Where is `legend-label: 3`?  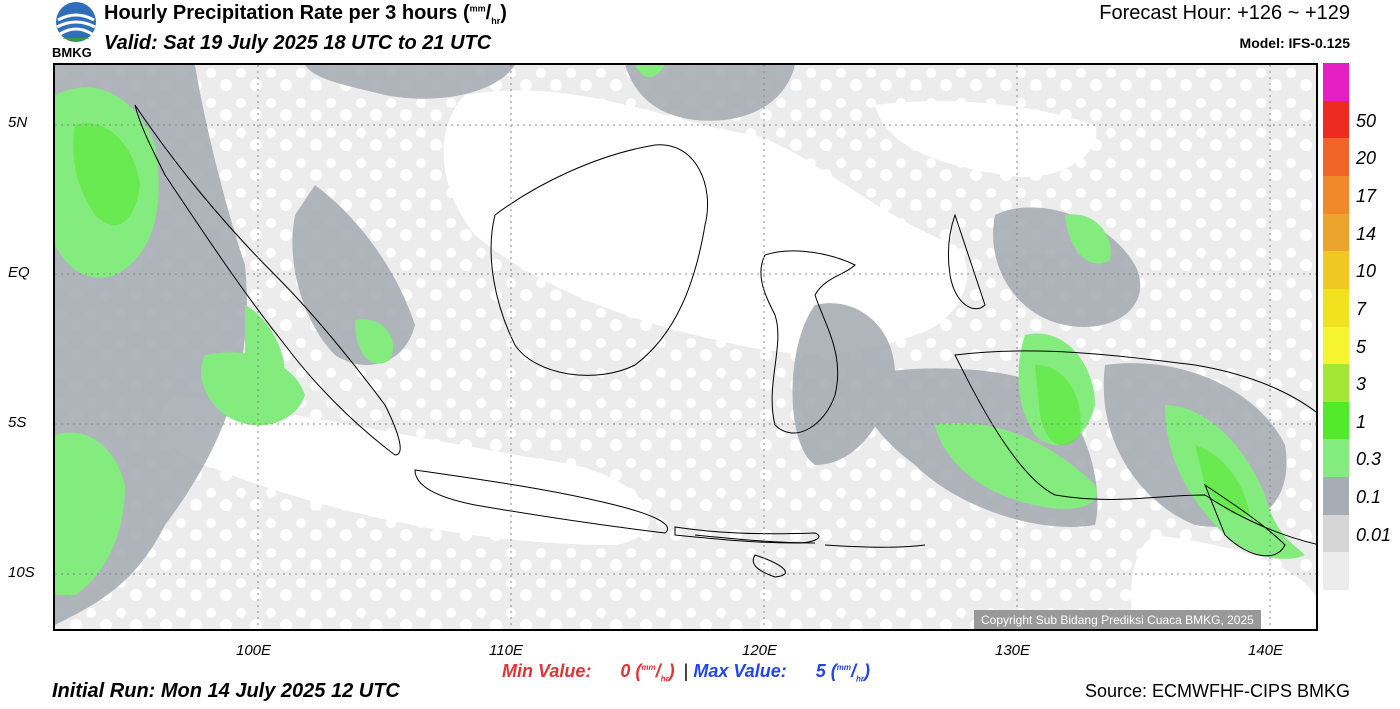 legend-label: 3 is located at coordinates (1361, 384).